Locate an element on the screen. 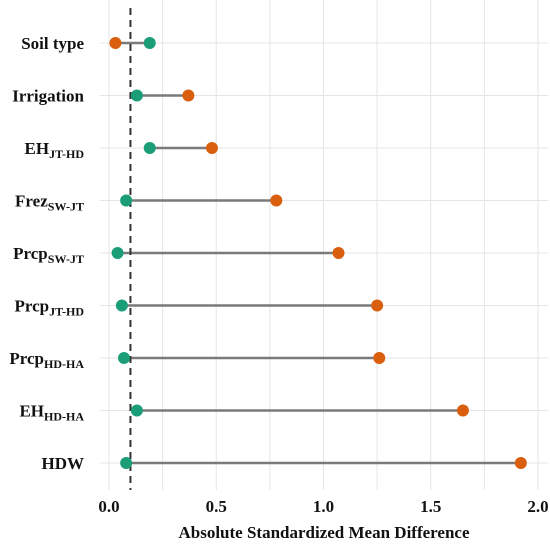 Image resolution: width=550 pixels, height=546 pixels. y-label-base: HDW is located at coordinates (63, 463).